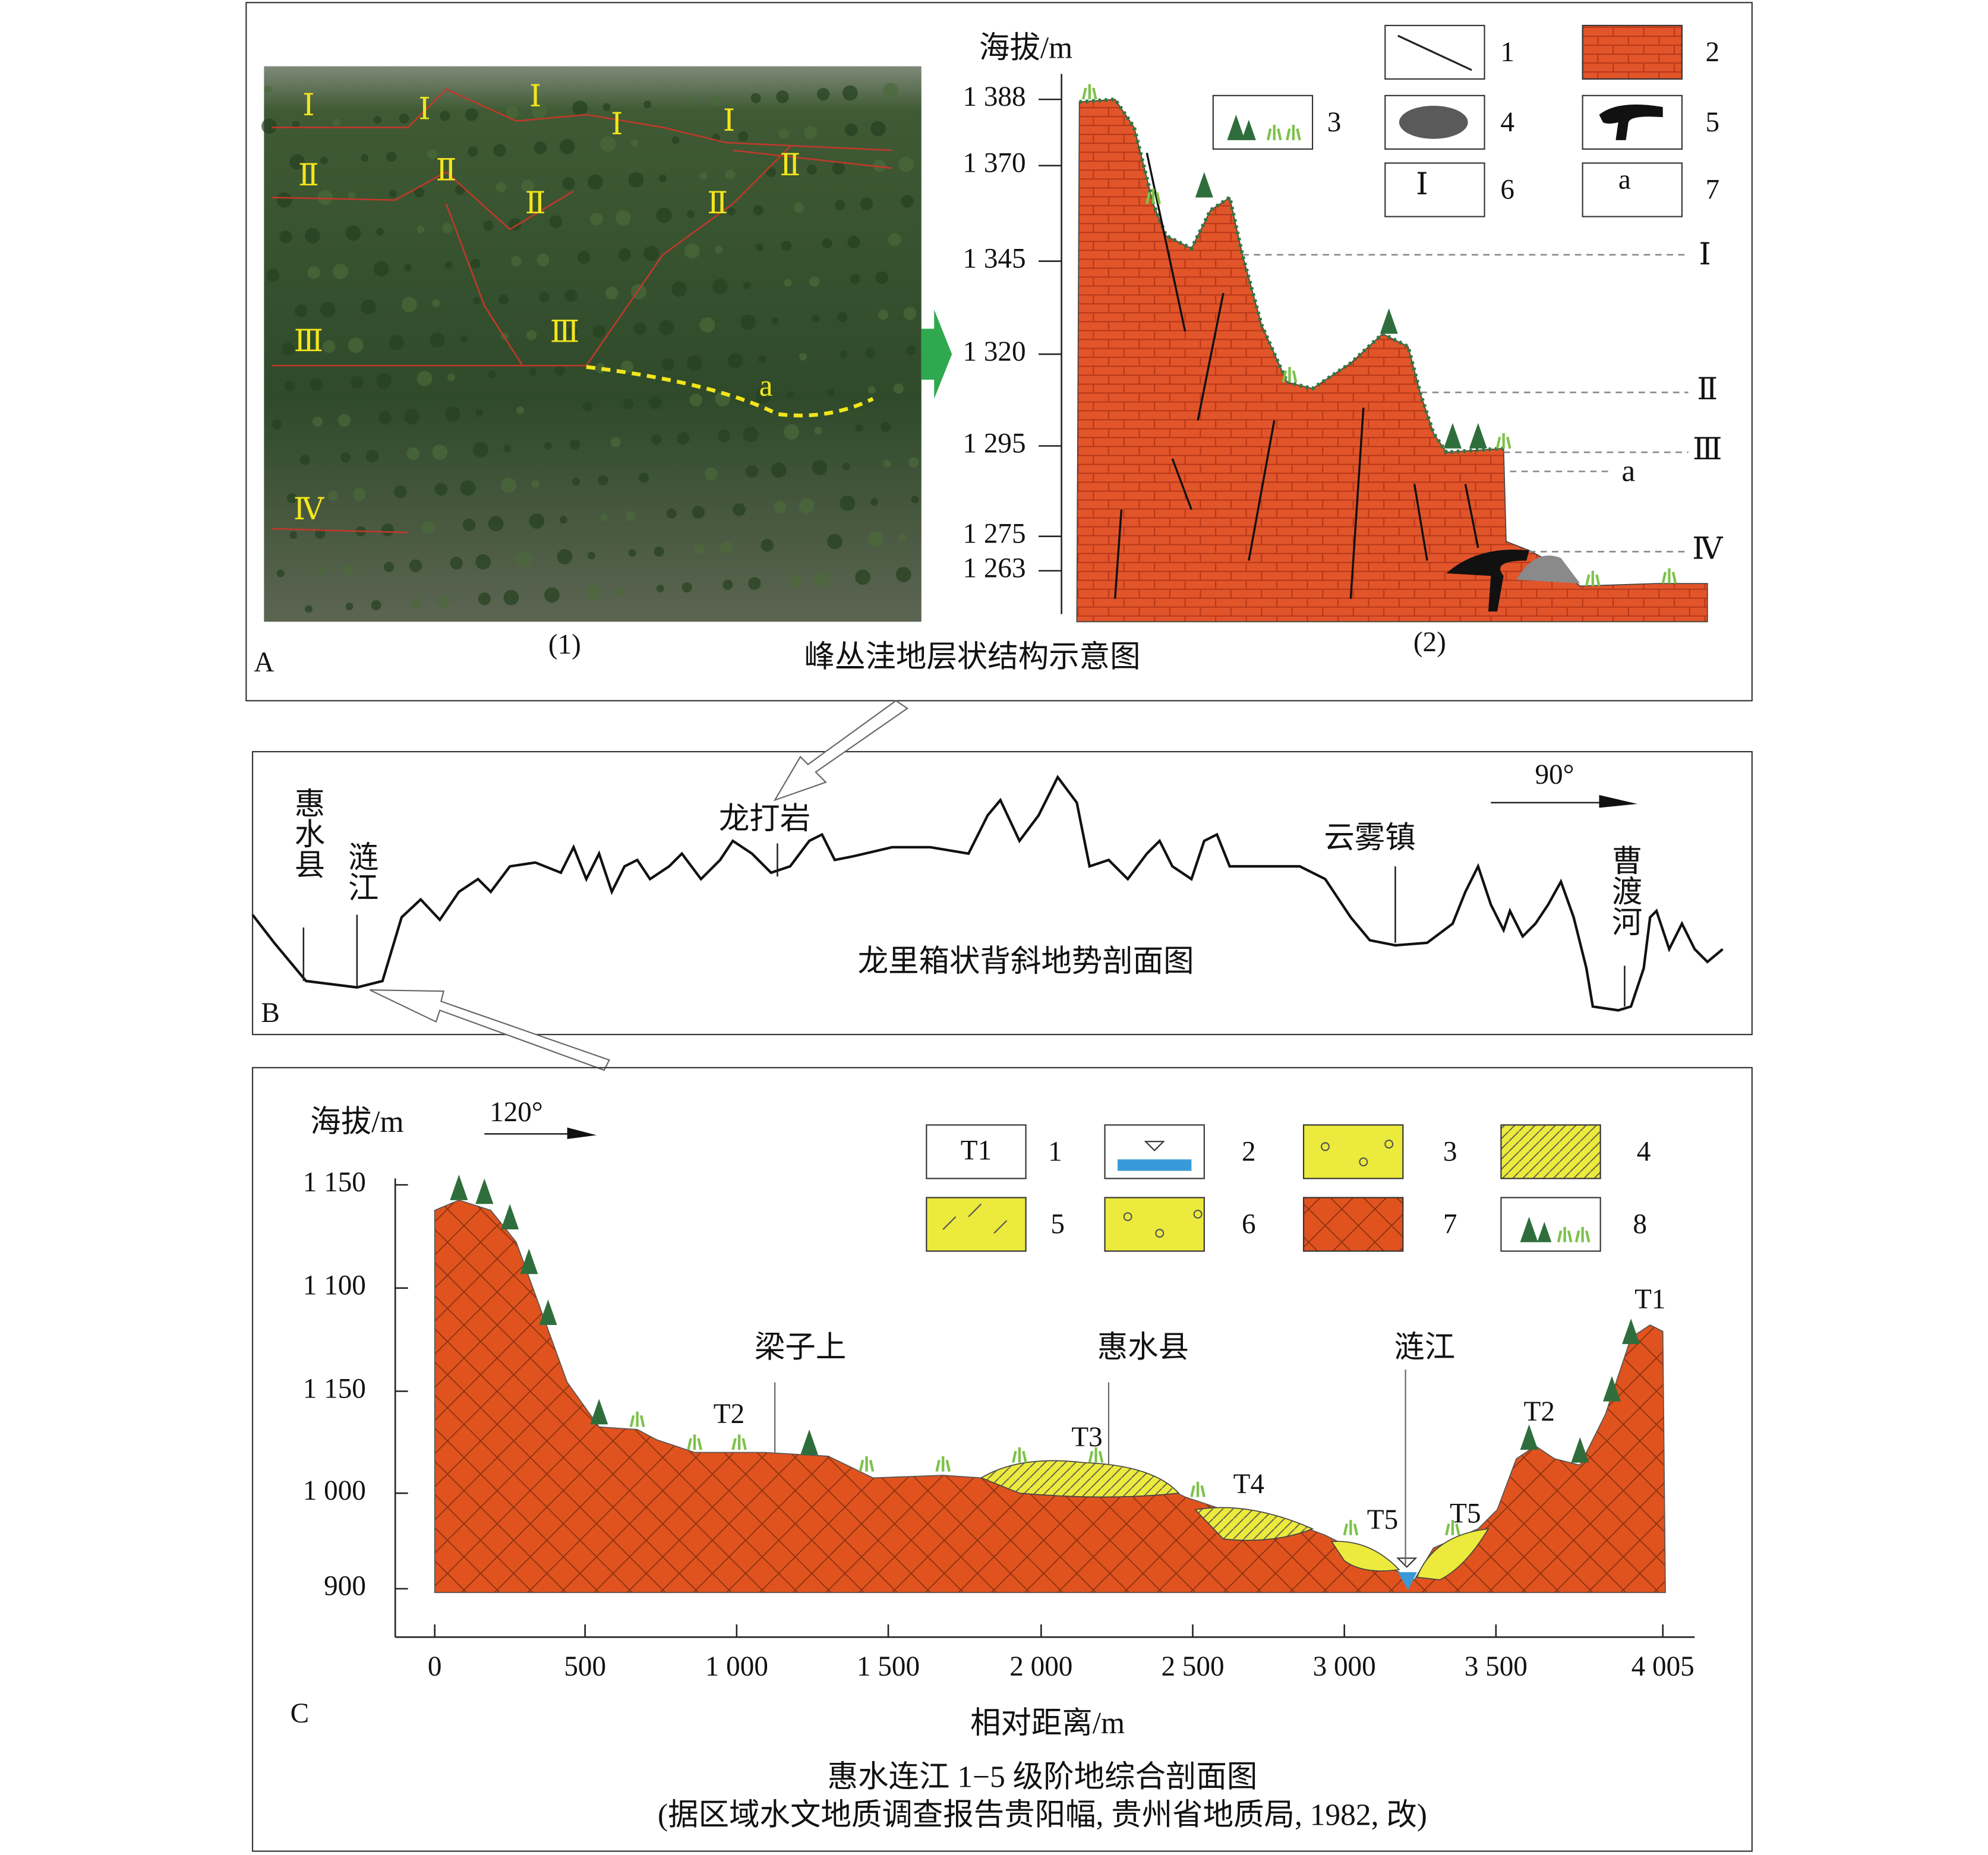 This screenshot has height=1855, width=1988. I want to click on terrace-label: T4, so click(1248, 1485).